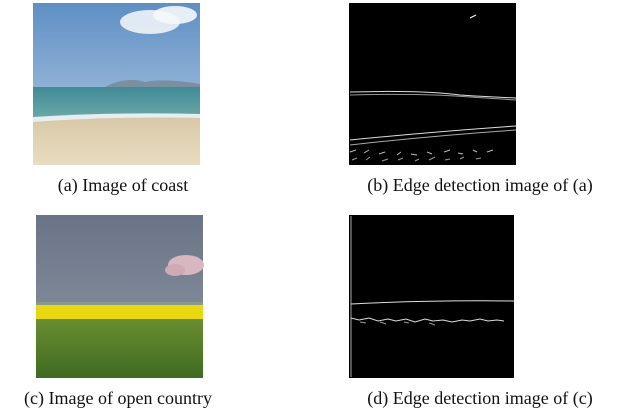 This screenshot has width=637, height=411. What do you see at coordinates (479, 398) in the screenshot?
I see `caption: (d) Edge detection image of (c)` at bounding box center [479, 398].